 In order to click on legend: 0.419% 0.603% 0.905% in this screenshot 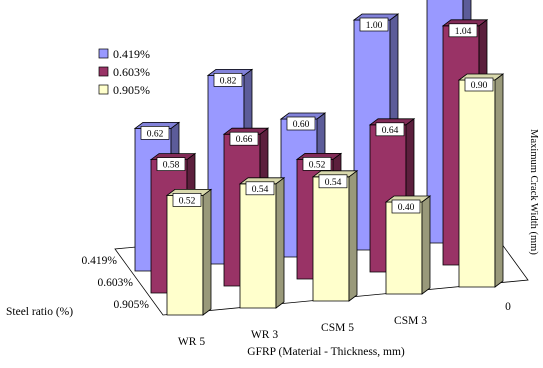, I will do `click(124, 72)`.